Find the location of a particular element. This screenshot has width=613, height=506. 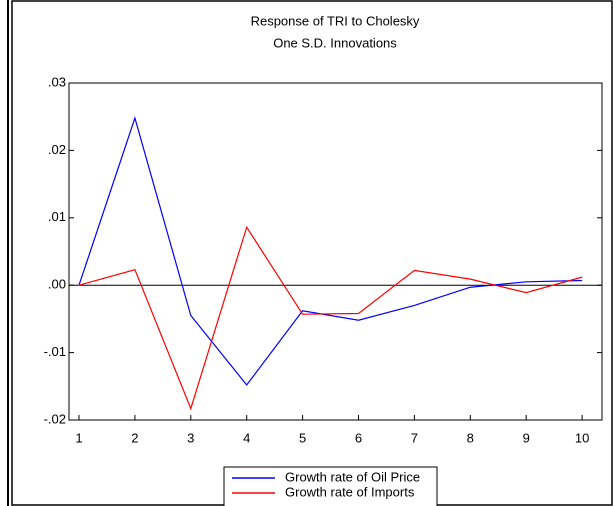

legend is located at coordinates (330, 486).